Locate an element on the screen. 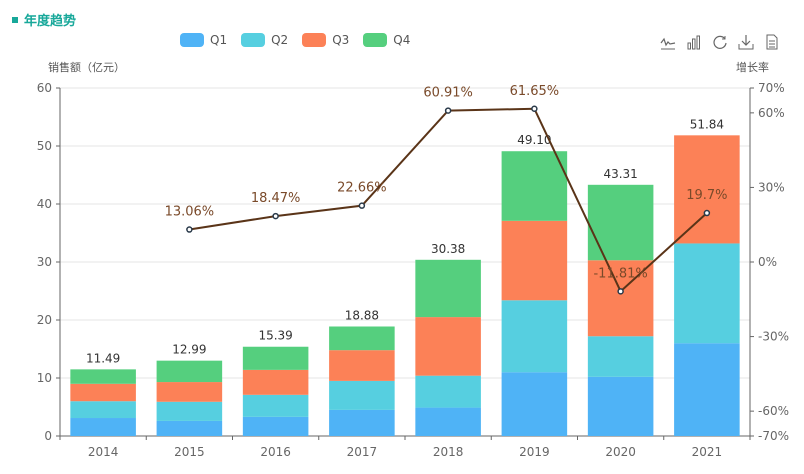 This screenshot has height=474, width=804. total-label: 11.49 is located at coordinates (103, 358).